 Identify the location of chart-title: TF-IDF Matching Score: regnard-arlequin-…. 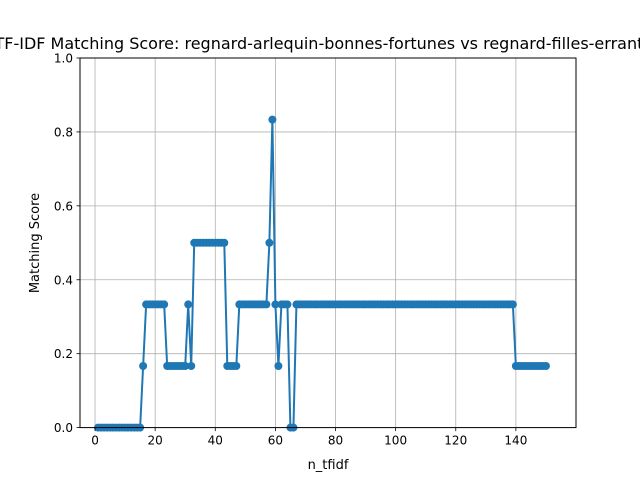
(320, 43).